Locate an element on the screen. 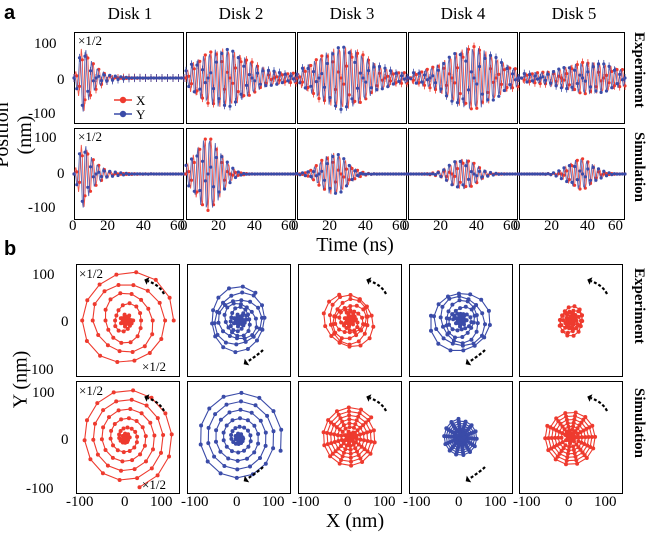 The width and height of the screenshot is (656, 535). marker-a-experiment-disk-3-y is located at coordinates (377, 90).